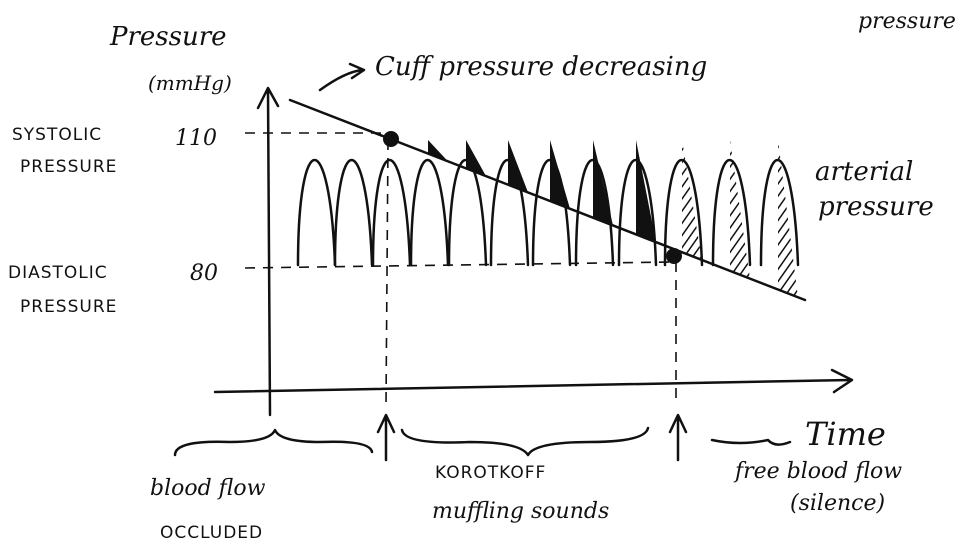 This screenshot has height=552, width=972. I want to click on phase-label: muffling sounds, so click(520, 511).